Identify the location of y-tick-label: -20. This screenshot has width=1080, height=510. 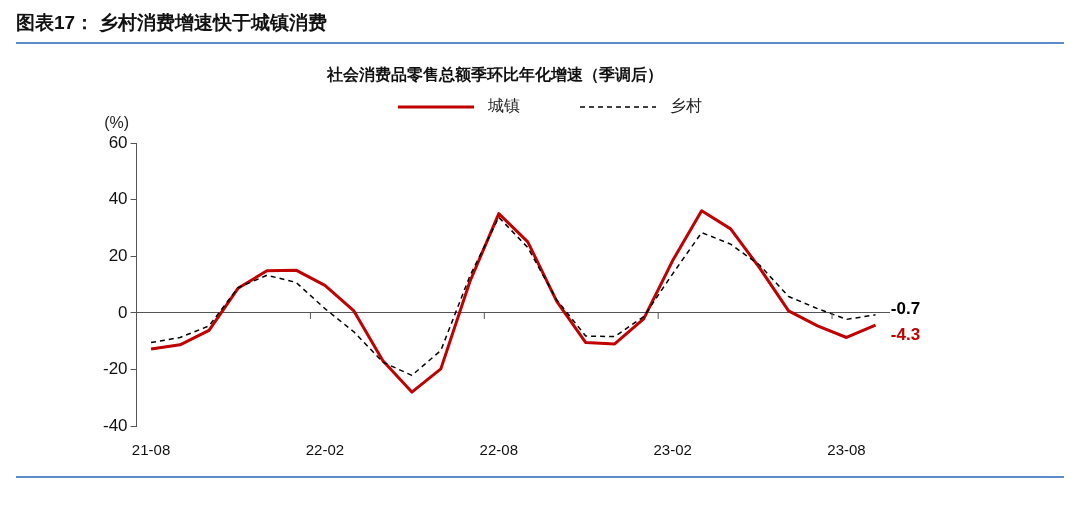
(115, 369).